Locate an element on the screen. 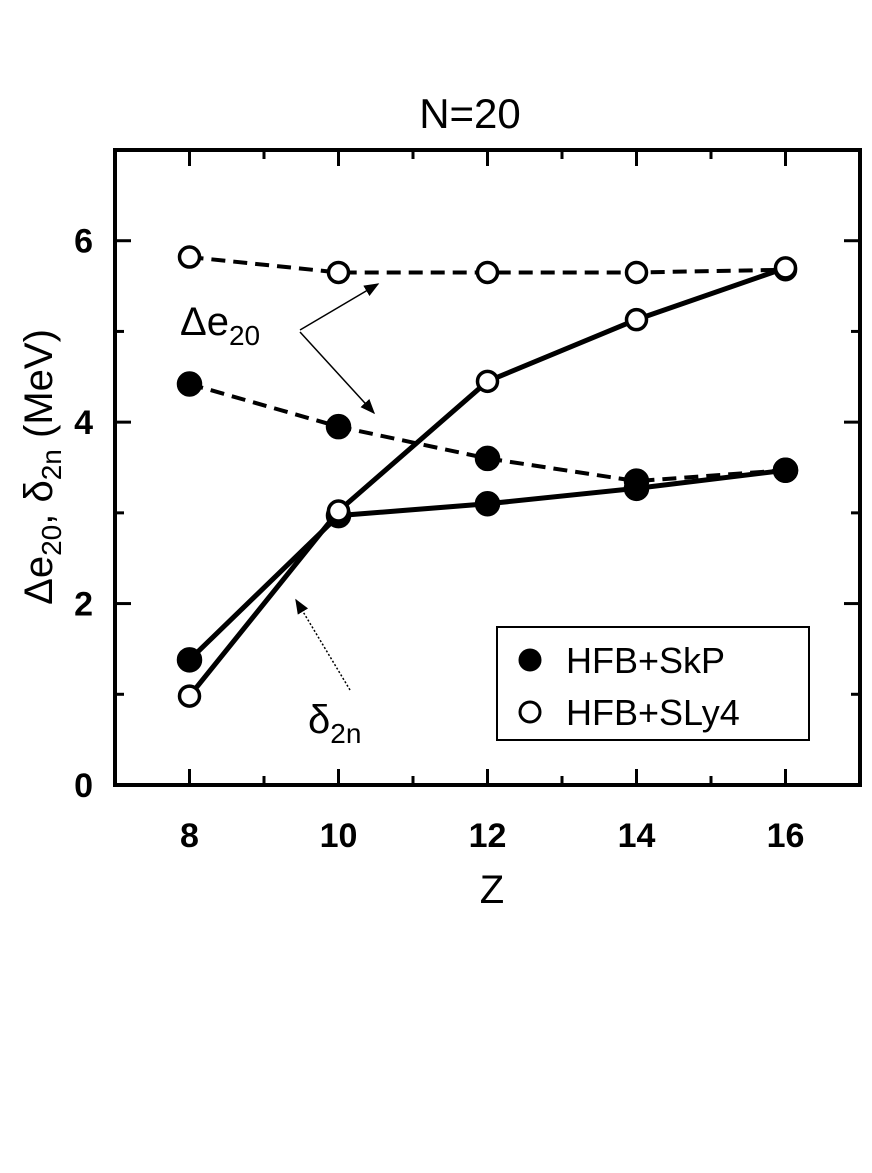  y-label-part: Δe is located at coordinates (39, 580).